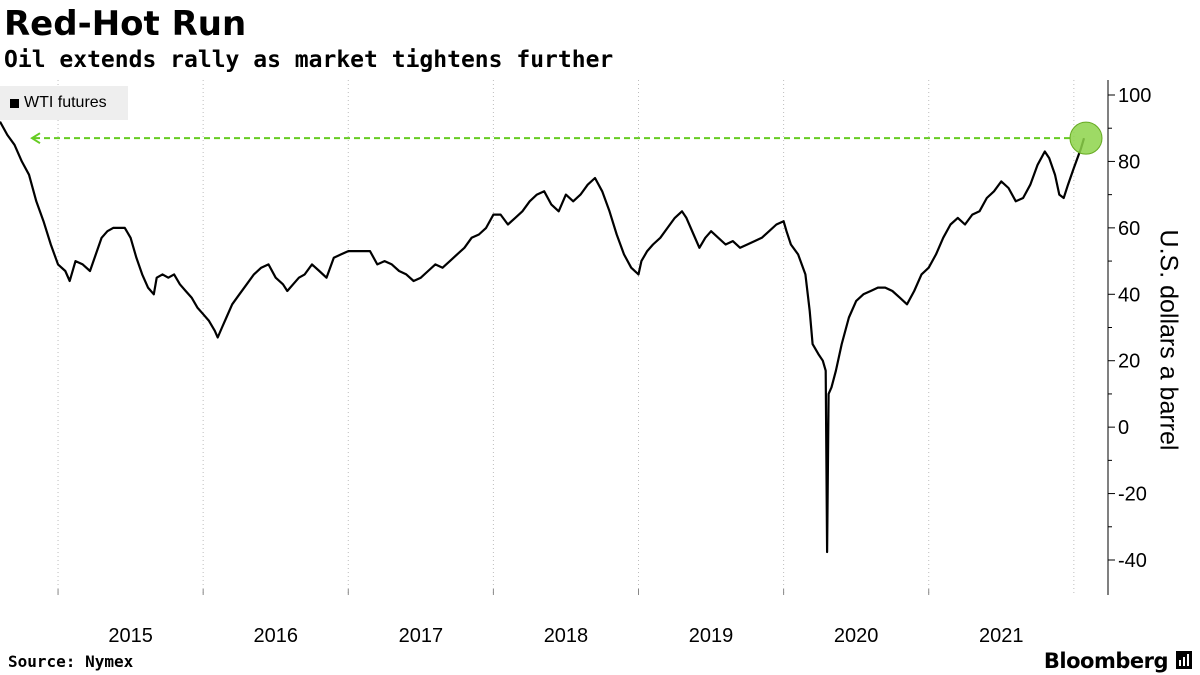 Image resolution: width=1200 pixels, height=675 pixels. What do you see at coordinates (130, 636) in the screenshot?
I see `x-tick-label-2015: 2015` at bounding box center [130, 636].